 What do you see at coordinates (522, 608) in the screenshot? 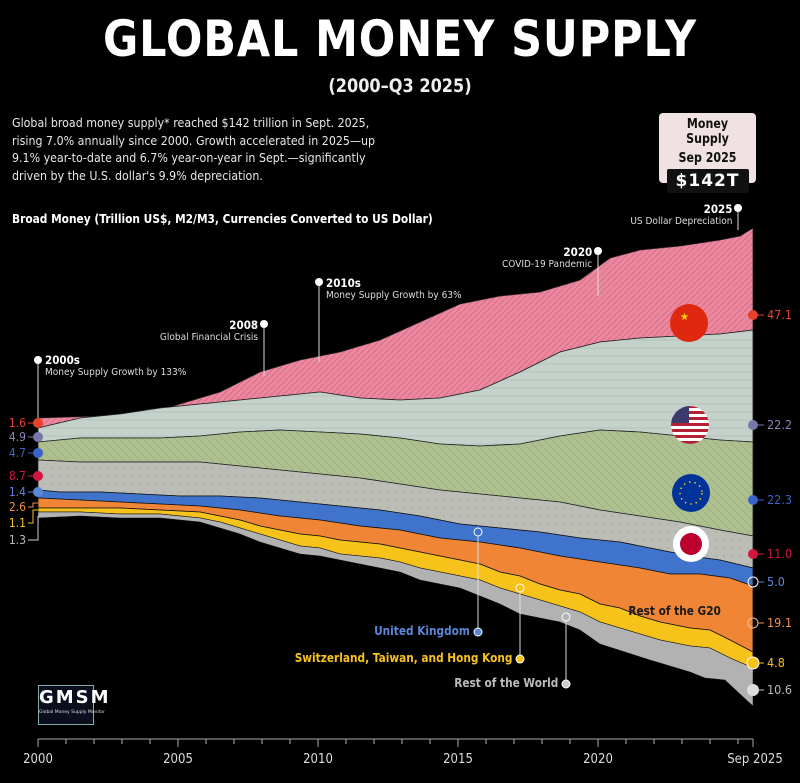
I see `series-label-leaders` at bounding box center [522, 608].